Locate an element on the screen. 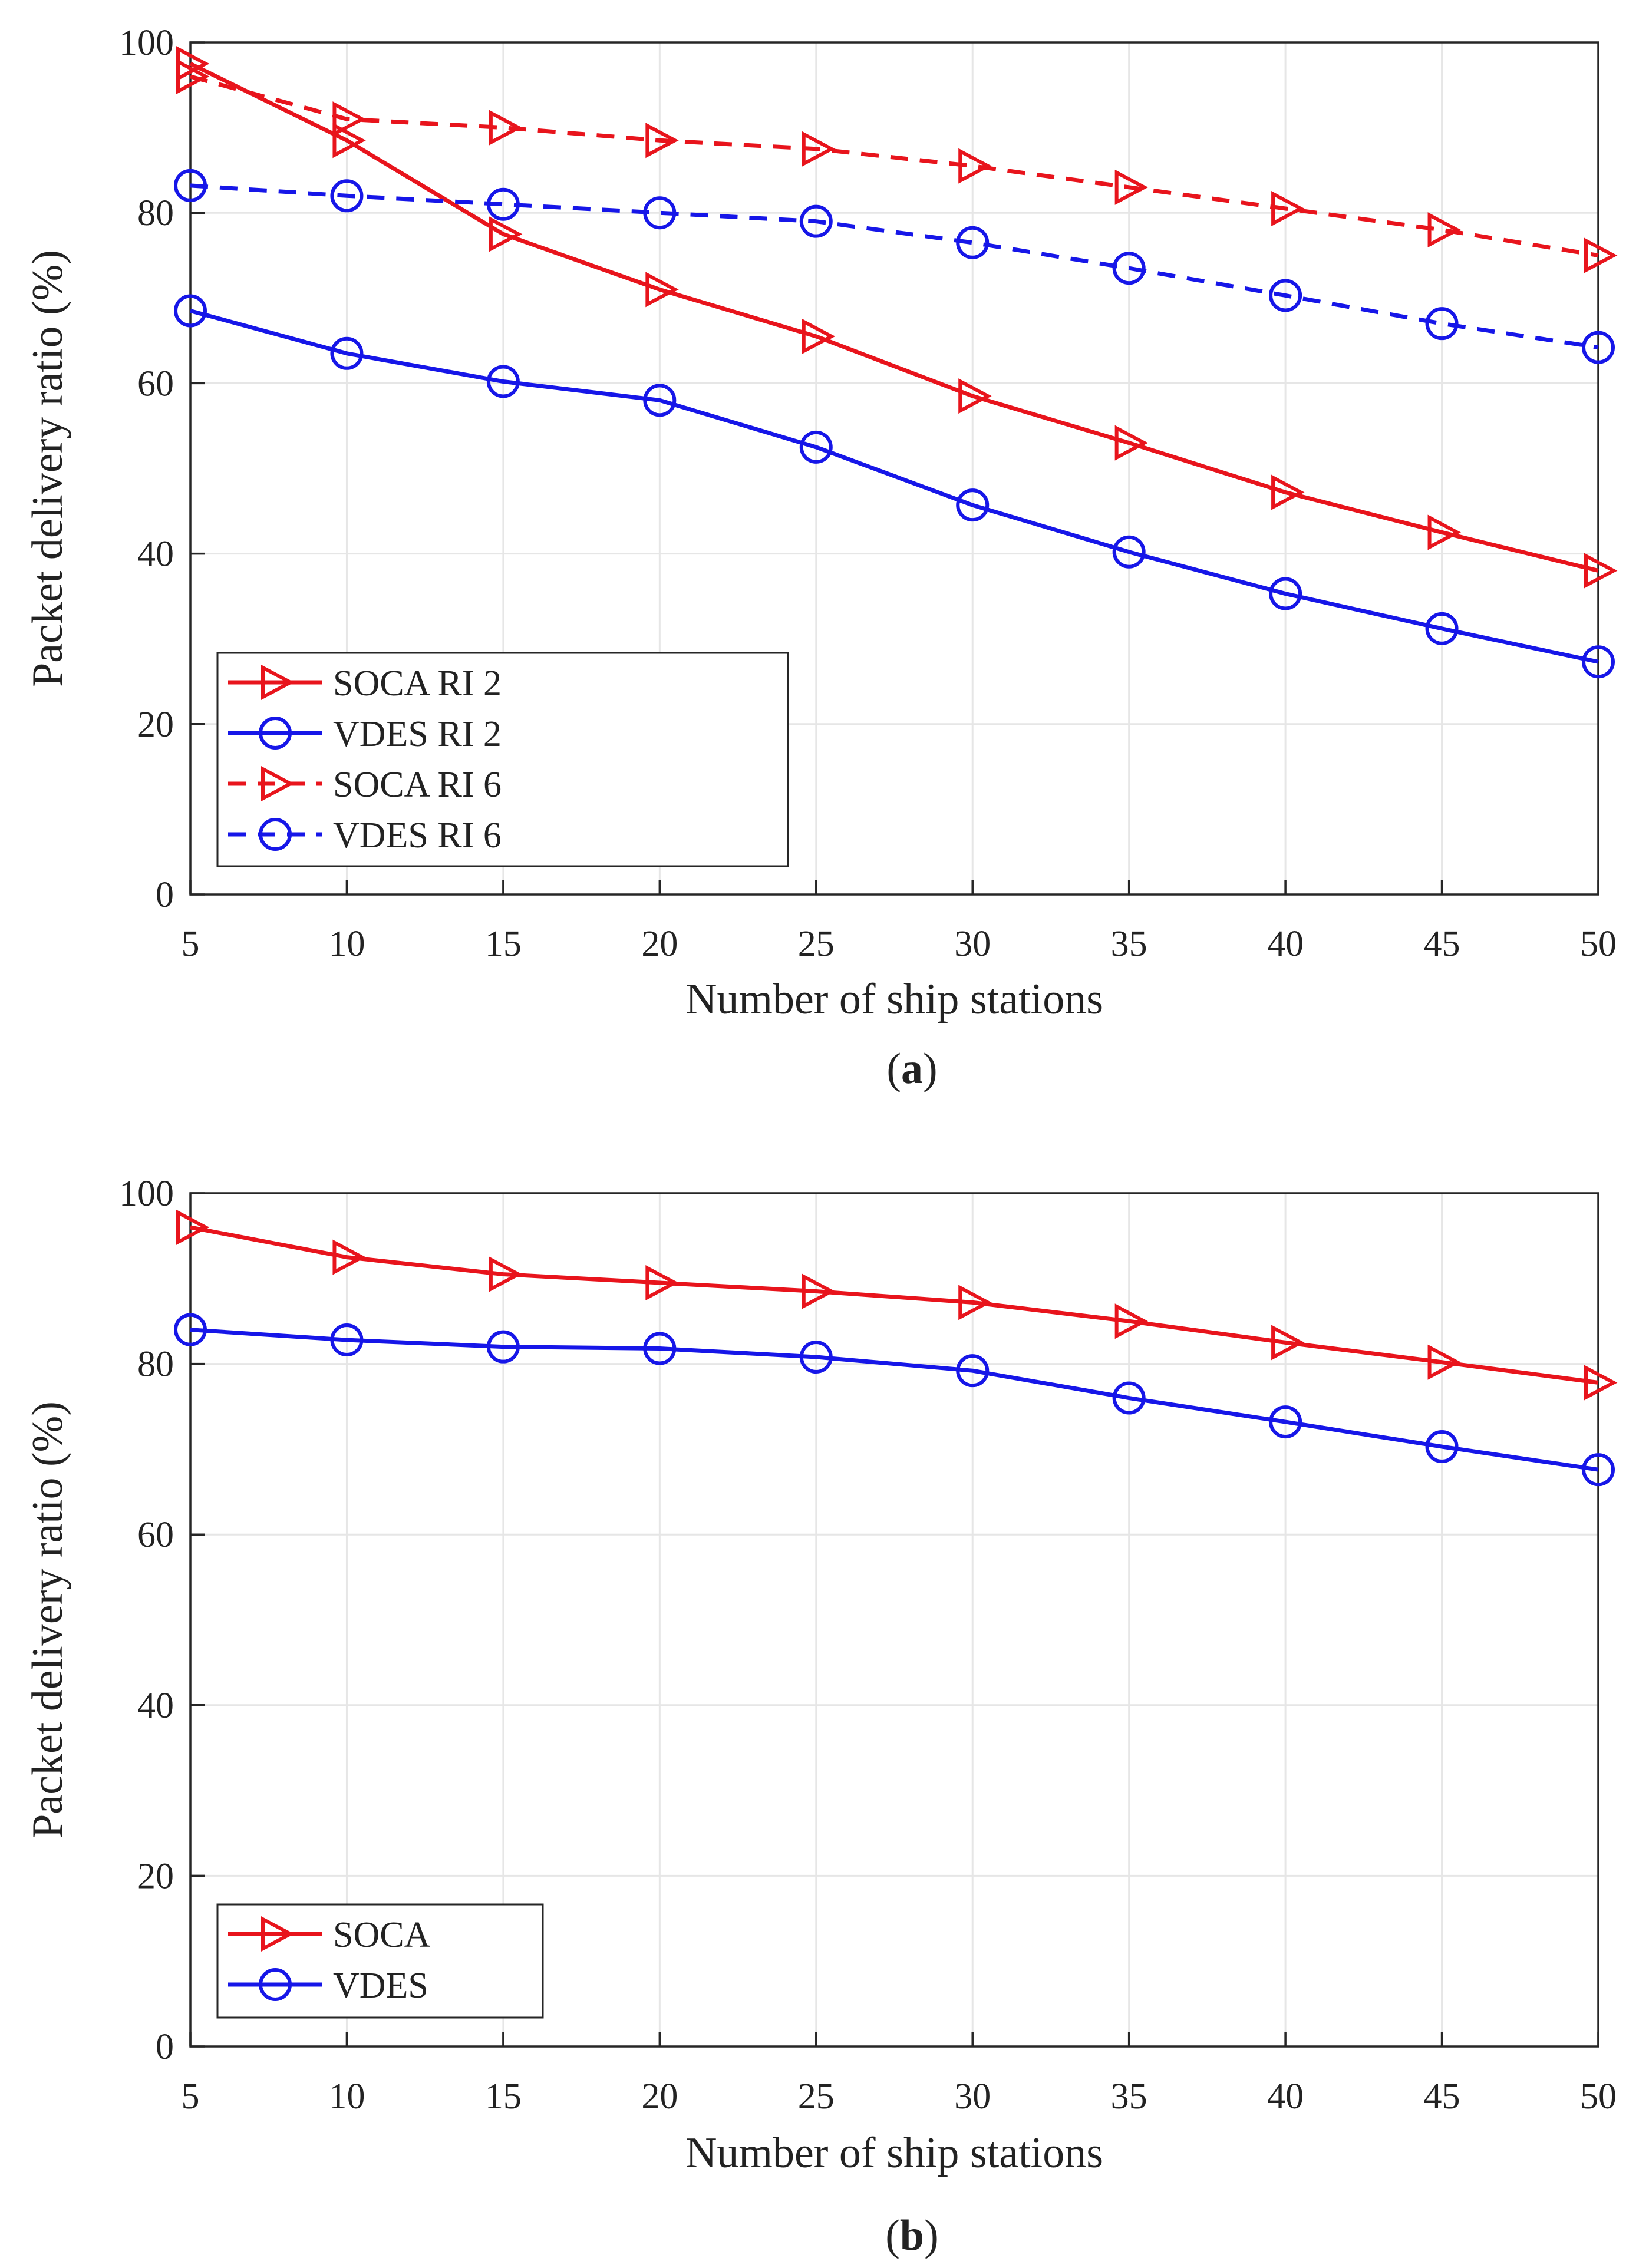  legend-label: SOCA RI 2 is located at coordinates (417, 683).